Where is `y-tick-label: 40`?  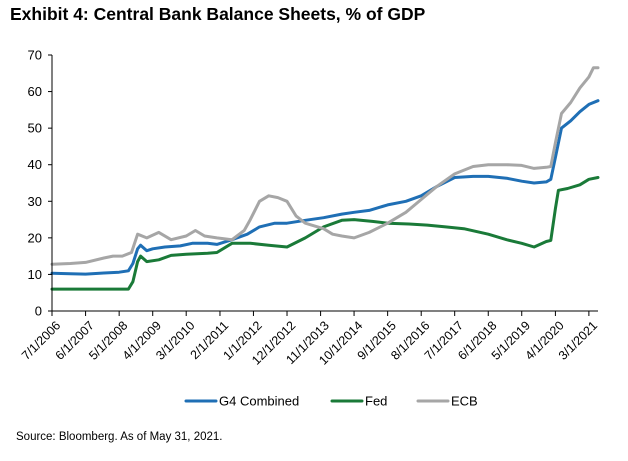 y-tick-label: 40 is located at coordinates (35, 164).